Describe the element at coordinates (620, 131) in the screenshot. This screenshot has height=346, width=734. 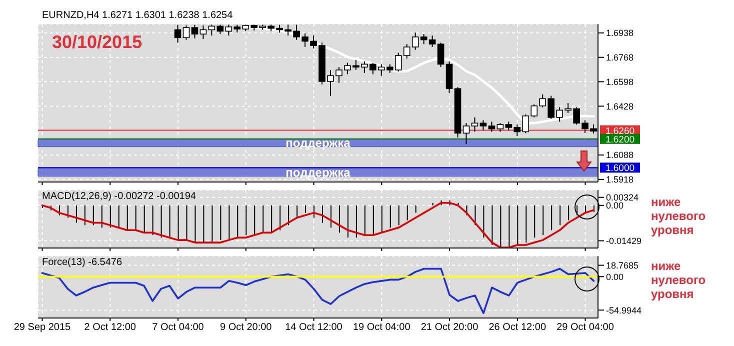
I see `ref-line-label: 1.6260` at that location.